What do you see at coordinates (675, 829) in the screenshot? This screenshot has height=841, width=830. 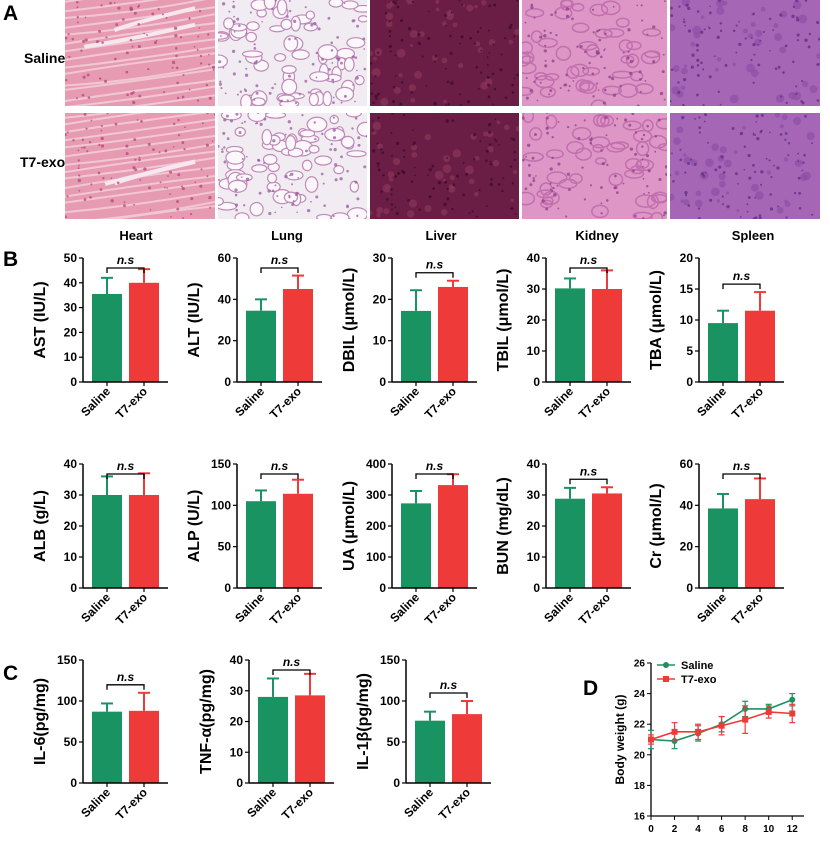 I see `x-tick-label: 2` at bounding box center [675, 829].